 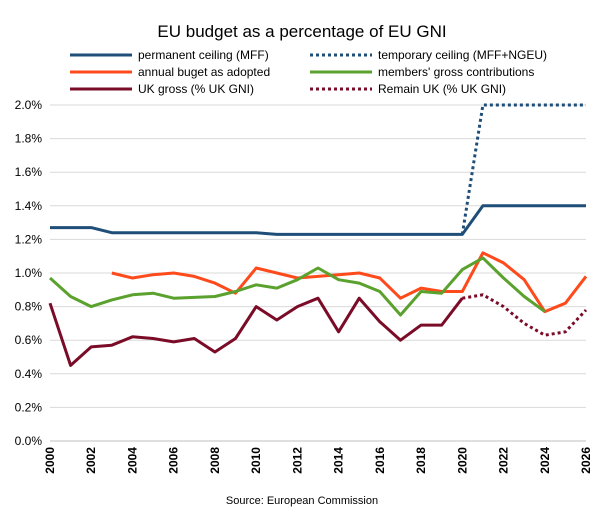 I want to click on legend-label-adopted: annual buget as adopted, so click(x=204, y=72).